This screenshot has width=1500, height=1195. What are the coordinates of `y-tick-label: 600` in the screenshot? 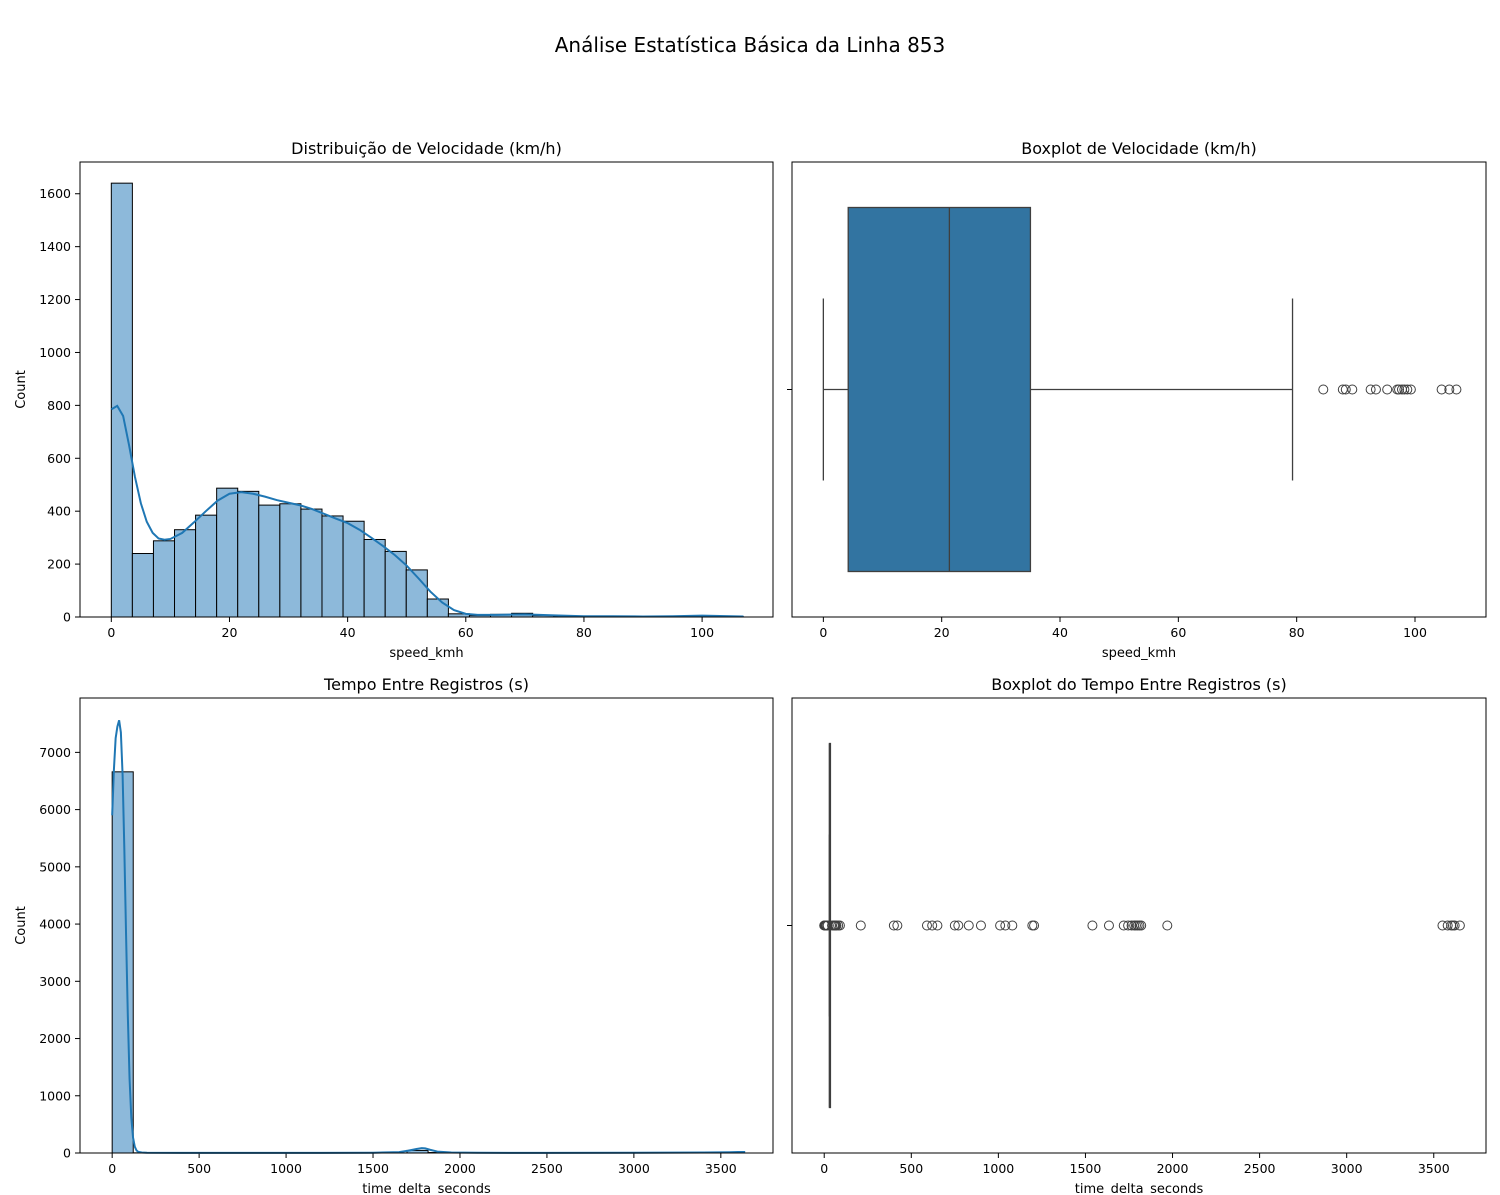 It's located at (59, 458).